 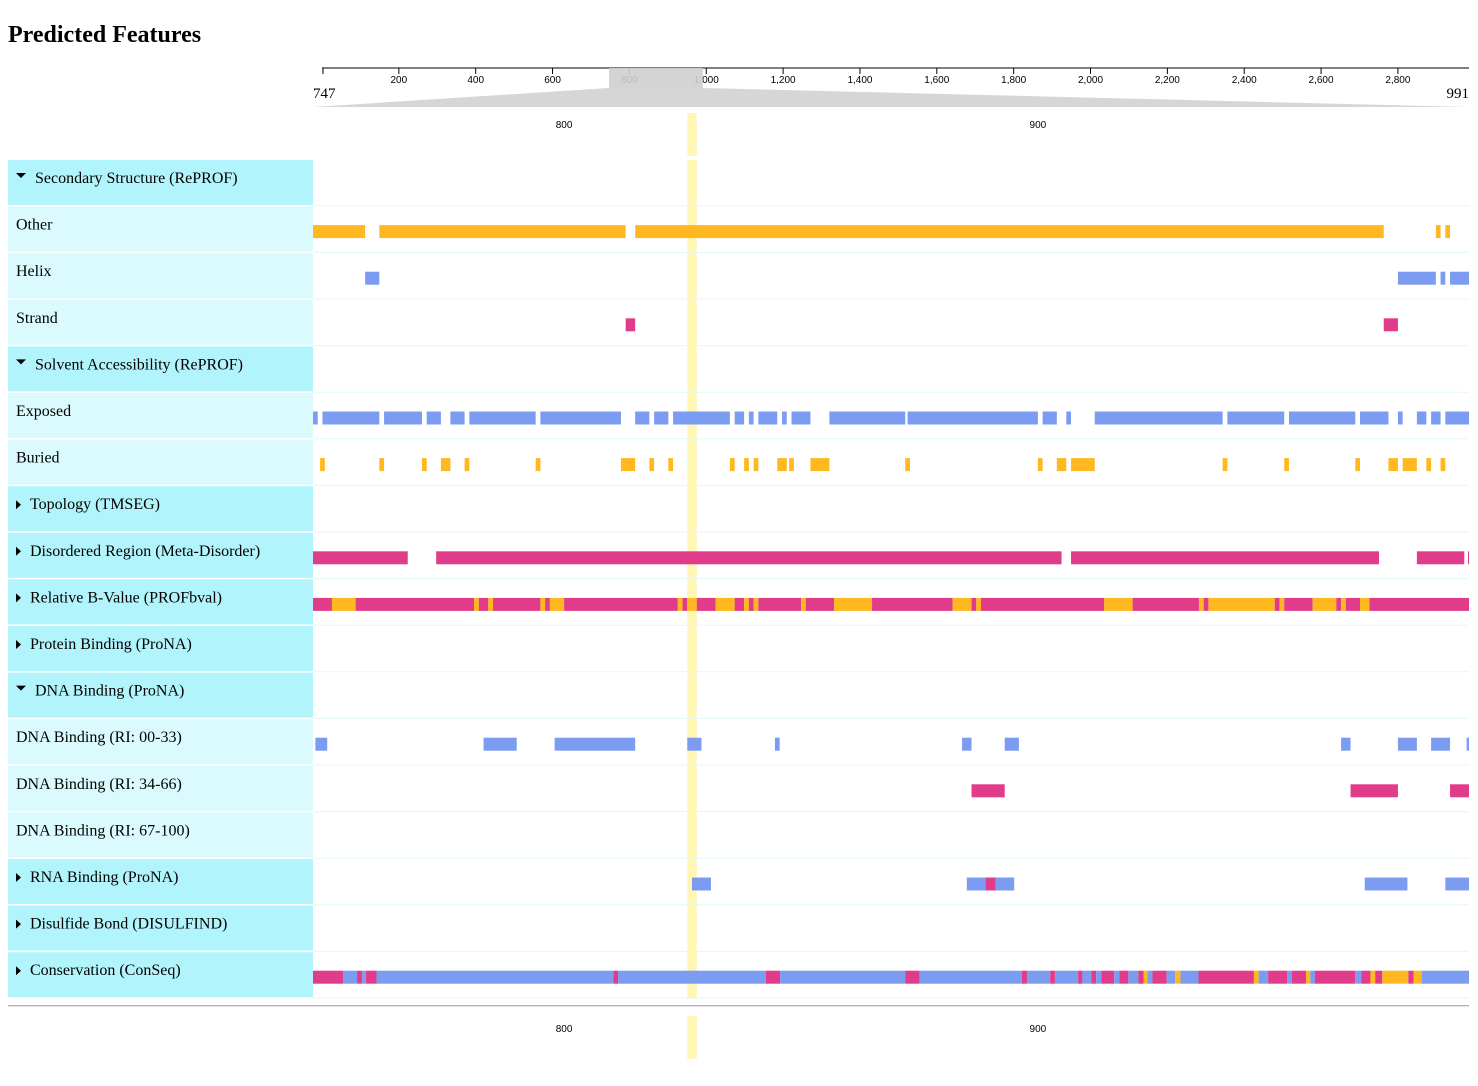 What do you see at coordinates (21, 175) in the screenshot?
I see `expand-icon` at bounding box center [21, 175].